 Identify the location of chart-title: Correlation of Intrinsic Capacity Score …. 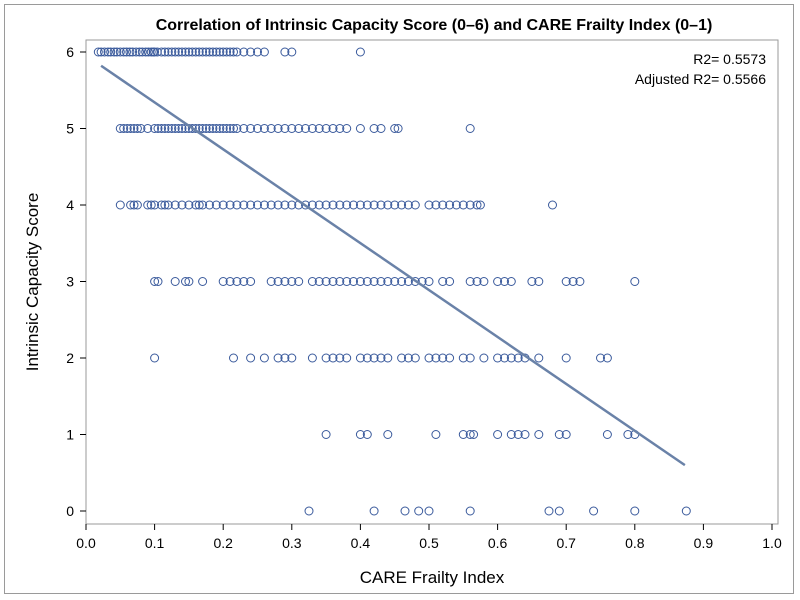
(434, 25).